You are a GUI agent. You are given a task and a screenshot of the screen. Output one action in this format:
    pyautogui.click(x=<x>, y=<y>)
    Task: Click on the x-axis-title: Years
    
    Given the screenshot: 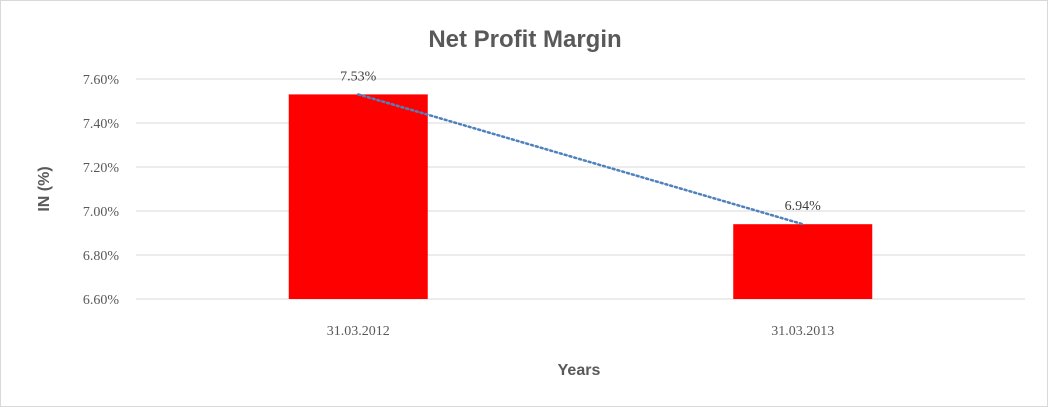 What is the action you would take?
    pyautogui.click(x=579, y=370)
    